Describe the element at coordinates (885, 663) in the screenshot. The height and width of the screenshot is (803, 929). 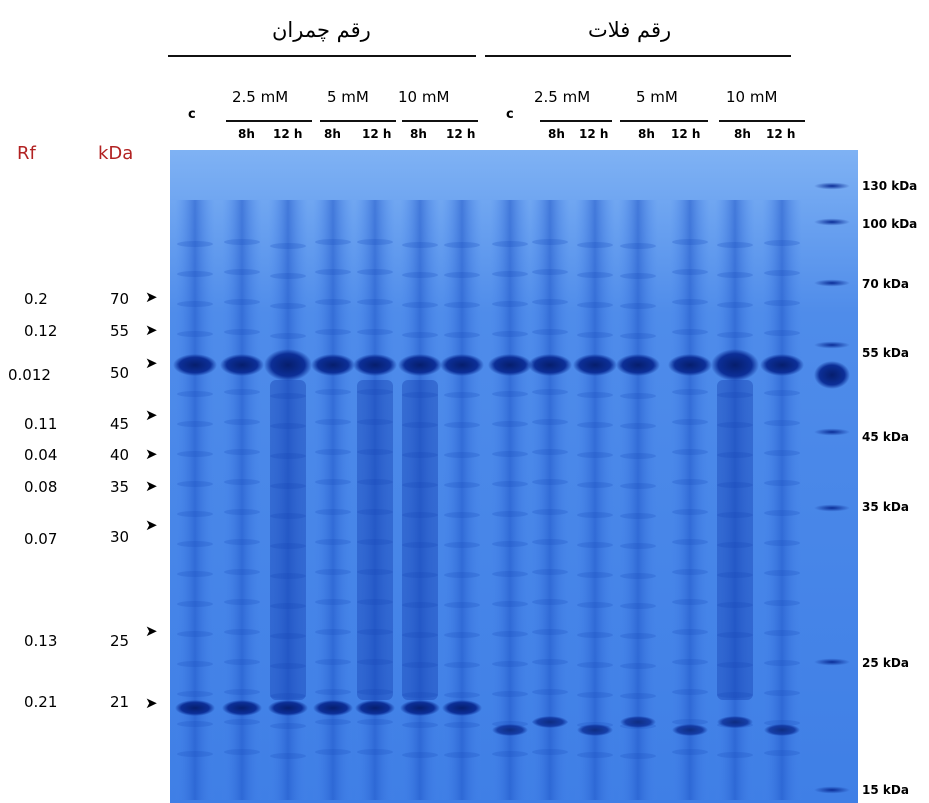
I see `marker-label: 25 kDa` at that location.